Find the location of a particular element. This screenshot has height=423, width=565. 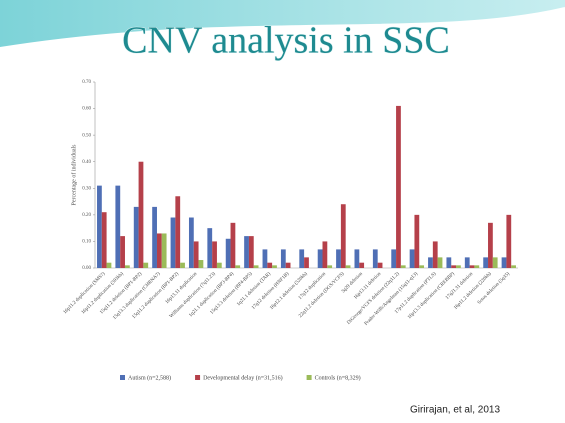

legend-label: Developmental delay (n=31,516) is located at coordinates (243, 377).